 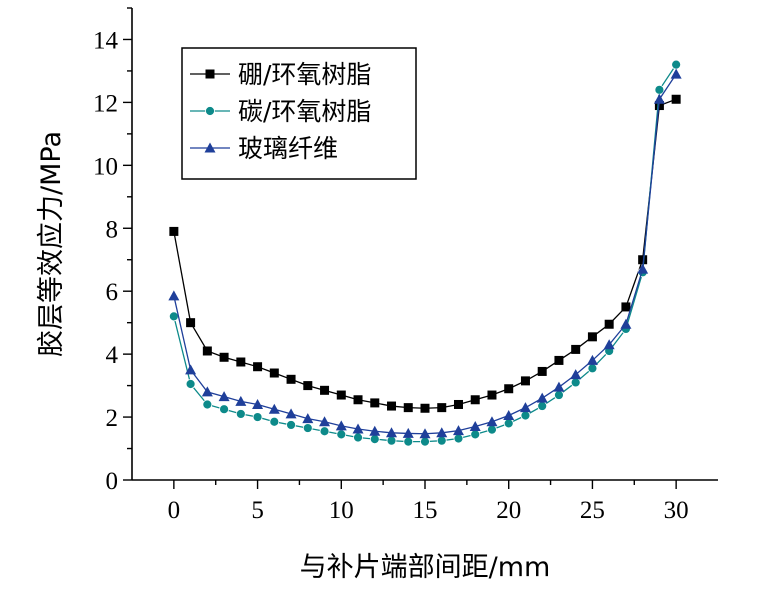 I want to click on x-tick-label: 15, so click(x=425, y=510).